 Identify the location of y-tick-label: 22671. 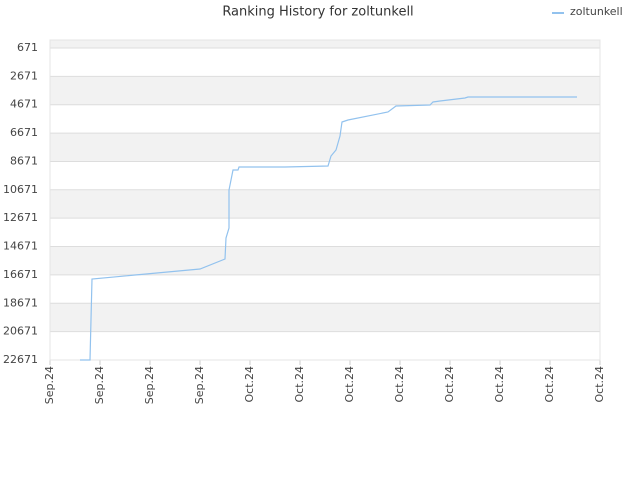
(20, 359).